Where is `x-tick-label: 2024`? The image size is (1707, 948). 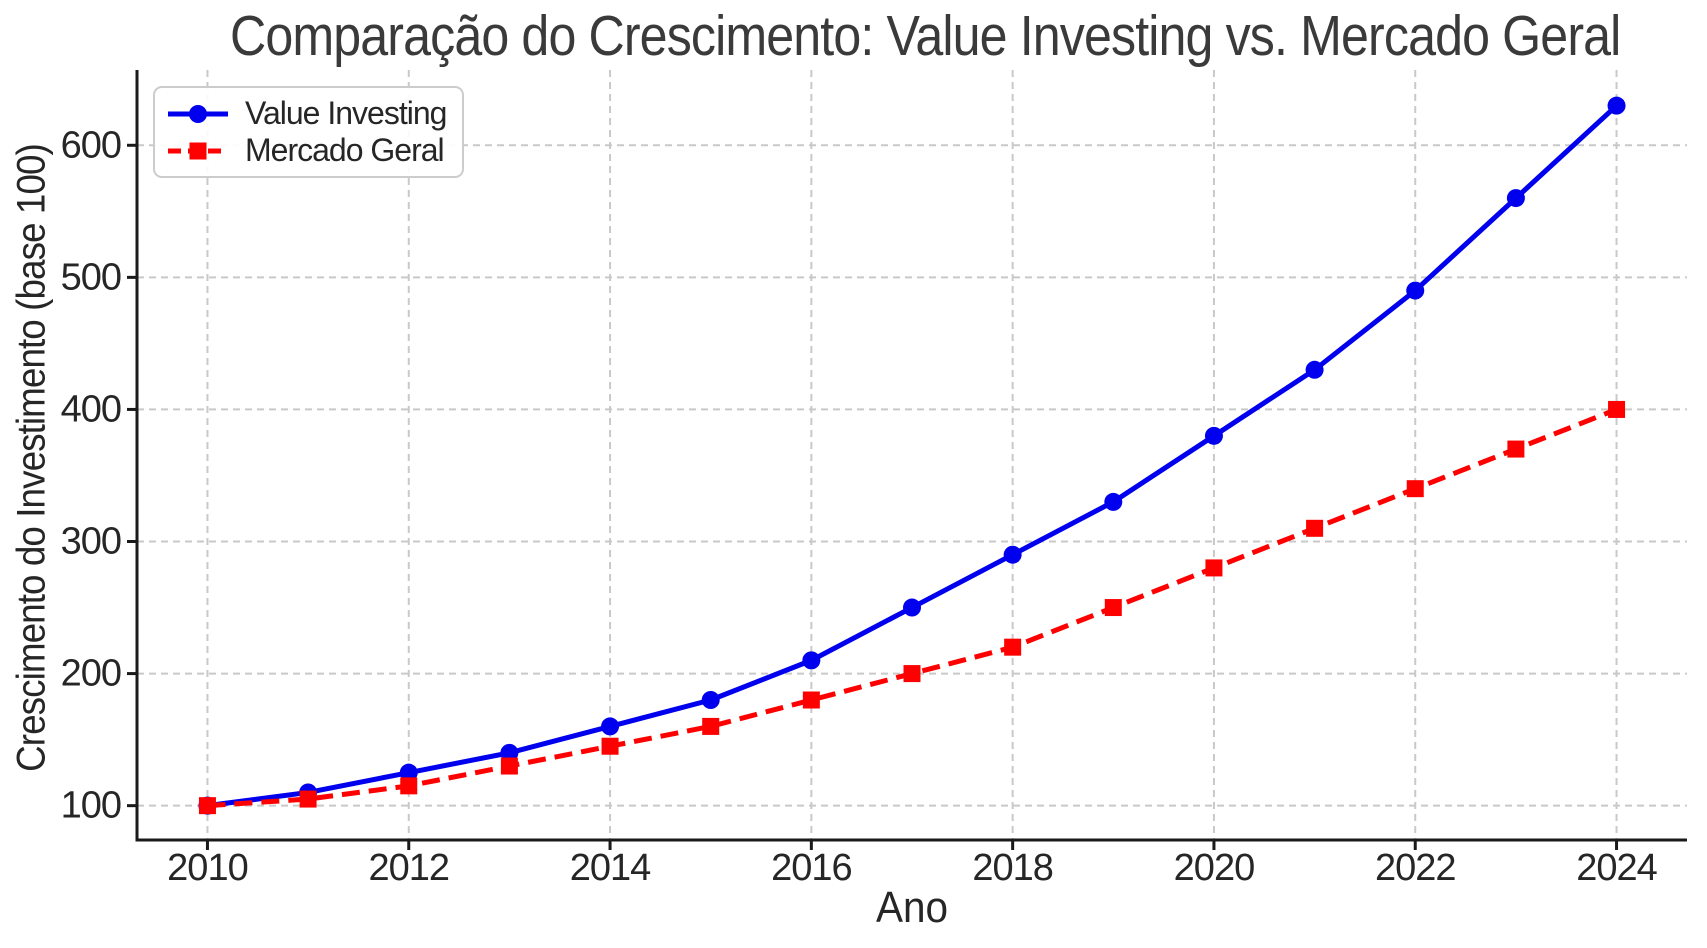 x-tick-label: 2024 is located at coordinates (1616, 868).